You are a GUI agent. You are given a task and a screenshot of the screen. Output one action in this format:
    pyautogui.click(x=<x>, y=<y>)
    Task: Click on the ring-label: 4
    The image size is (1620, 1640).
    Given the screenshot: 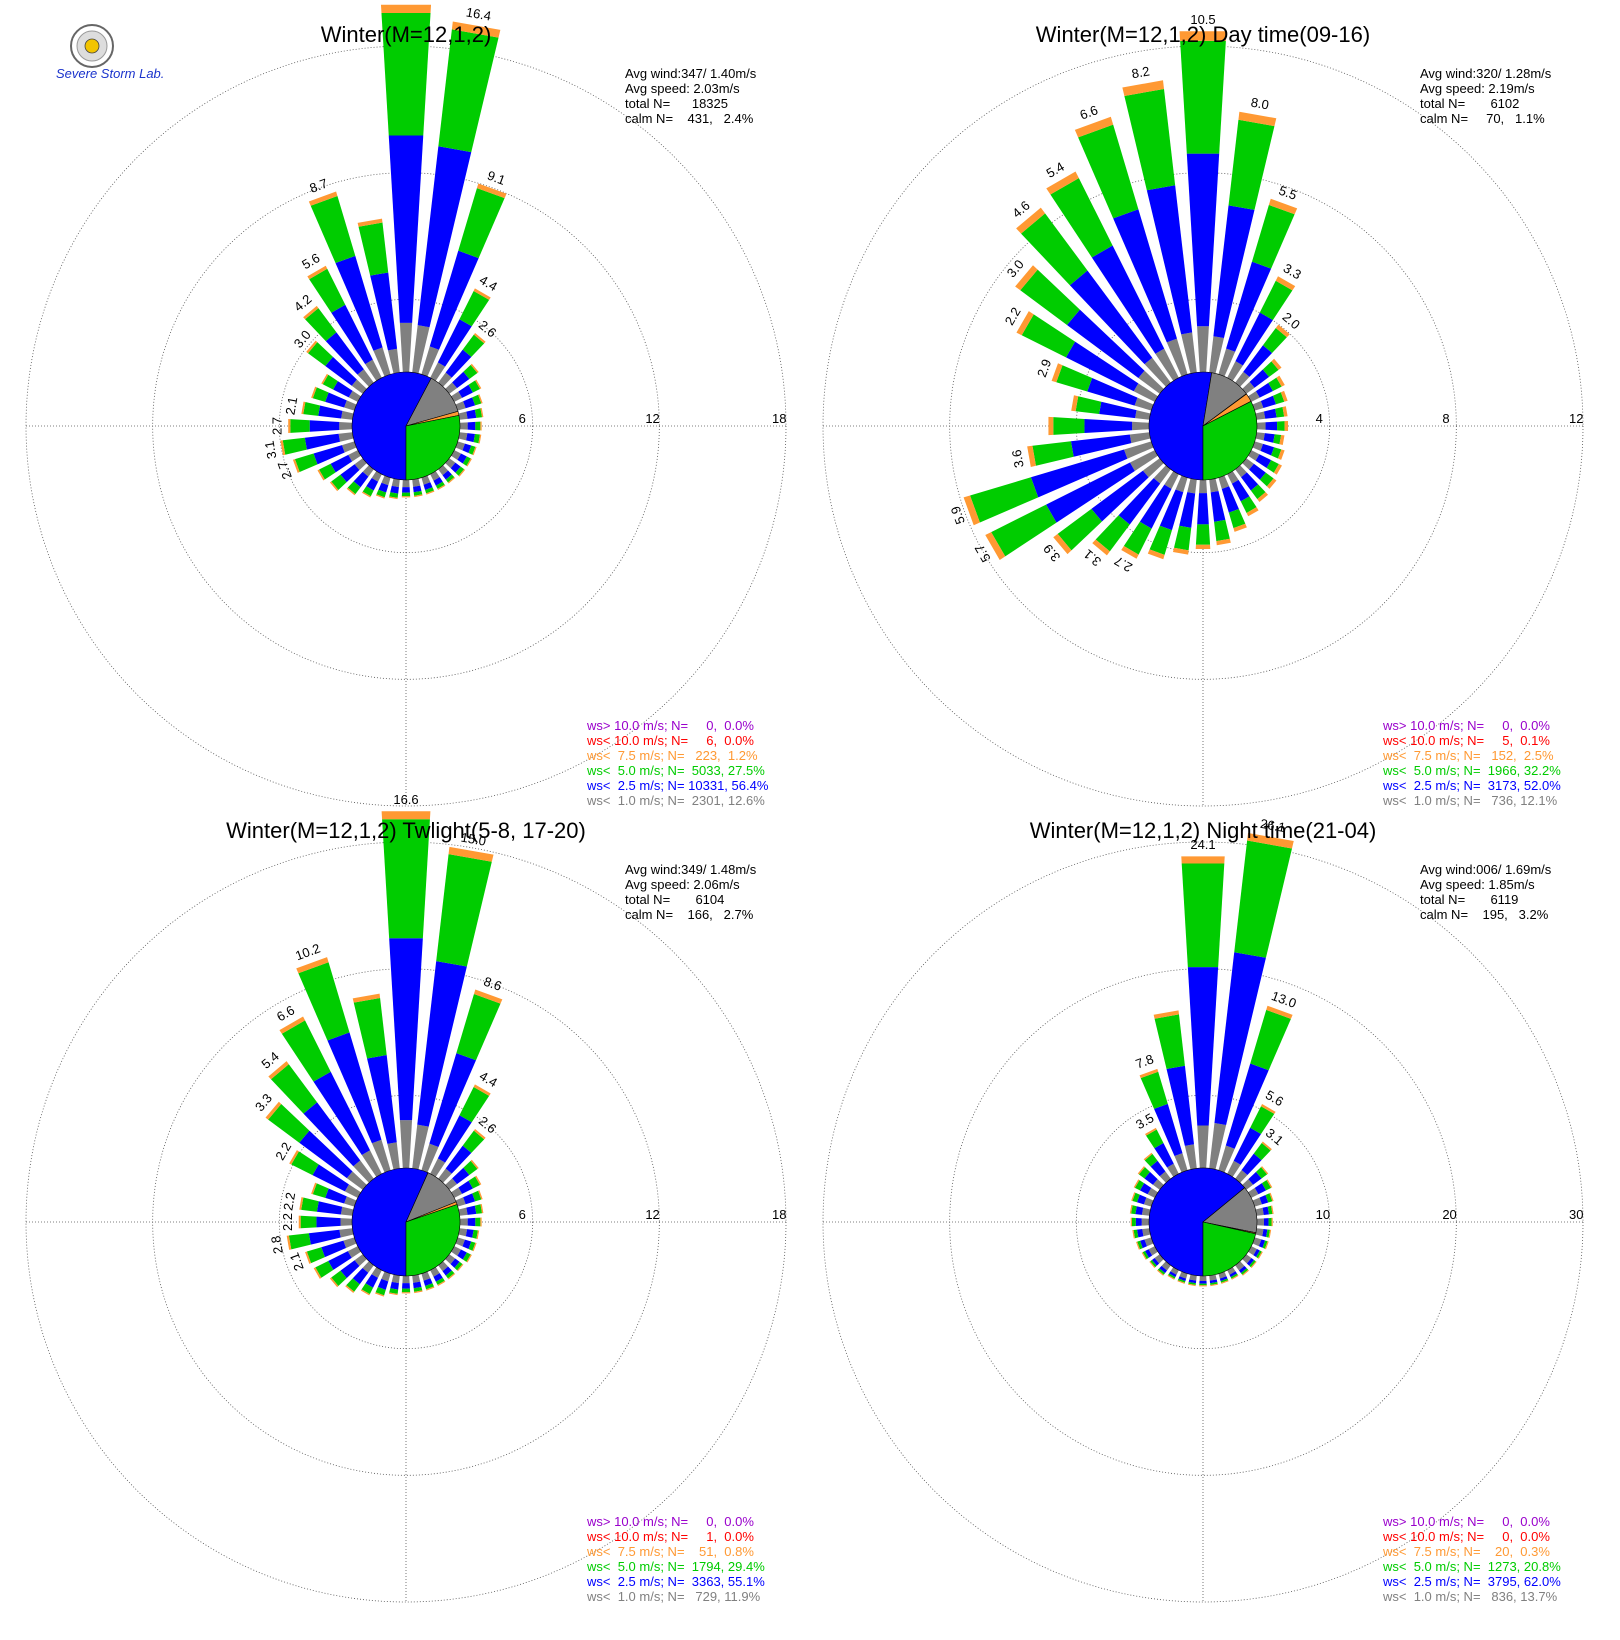 What is the action you would take?
    pyautogui.click(x=1319, y=418)
    